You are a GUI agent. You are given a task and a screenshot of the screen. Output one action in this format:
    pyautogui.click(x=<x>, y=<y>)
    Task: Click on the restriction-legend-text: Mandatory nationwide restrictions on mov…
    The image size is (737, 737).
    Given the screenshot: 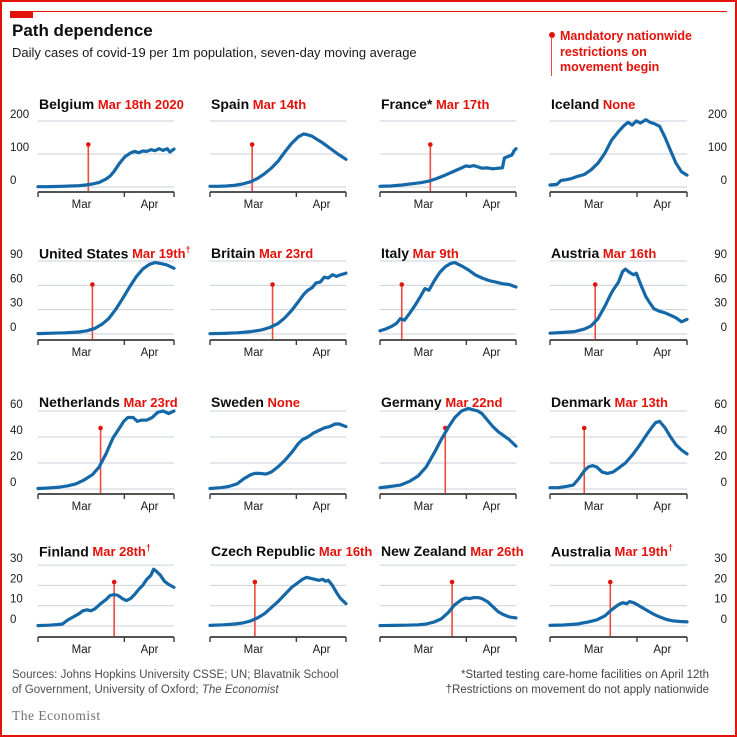 What is the action you would take?
    pyautogui.click(x=626, y=52)
    